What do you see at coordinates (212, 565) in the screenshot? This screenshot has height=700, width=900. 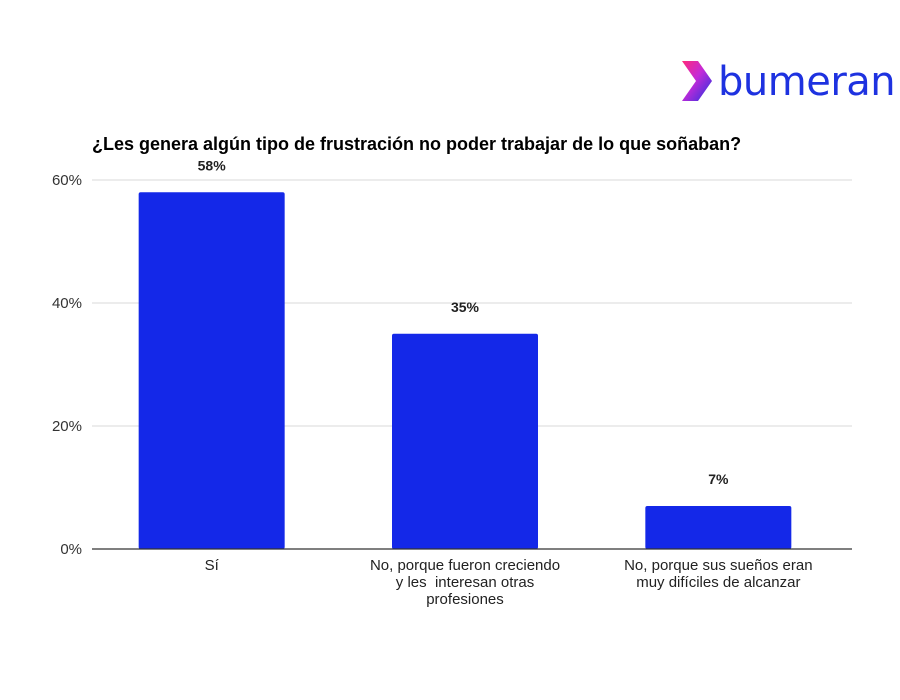 I see `category-label: Sí` at bounding box center [212, 565].